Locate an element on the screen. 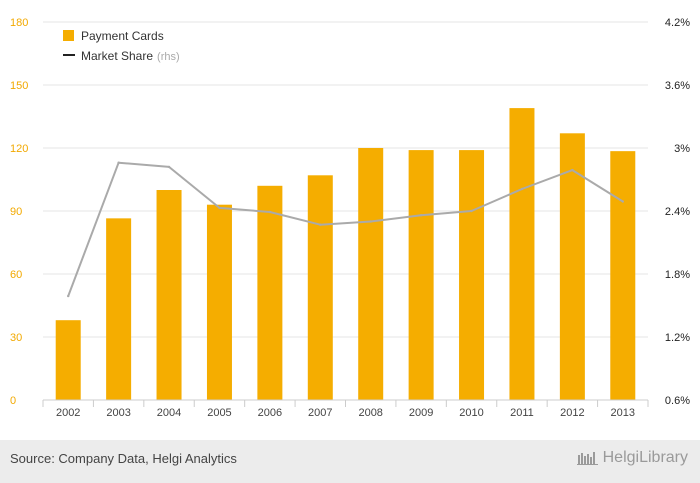 Image resolution: width=700 pixels, height=483 pixels. y-tick-right: 1.2% is located at coordinates (677, 338).